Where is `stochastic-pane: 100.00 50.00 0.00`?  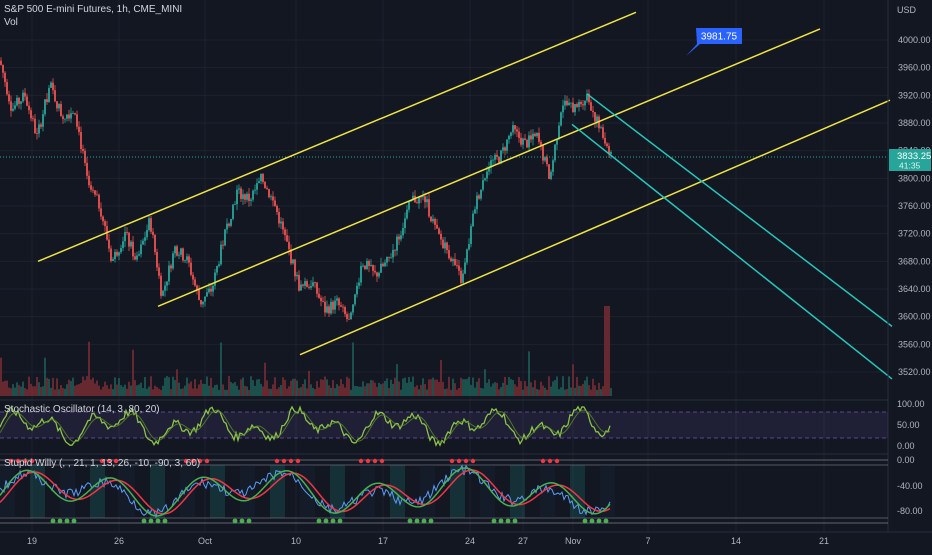 stochastic-pane: 100.00 50.00 0.00 is located at coordinates (462, 425).